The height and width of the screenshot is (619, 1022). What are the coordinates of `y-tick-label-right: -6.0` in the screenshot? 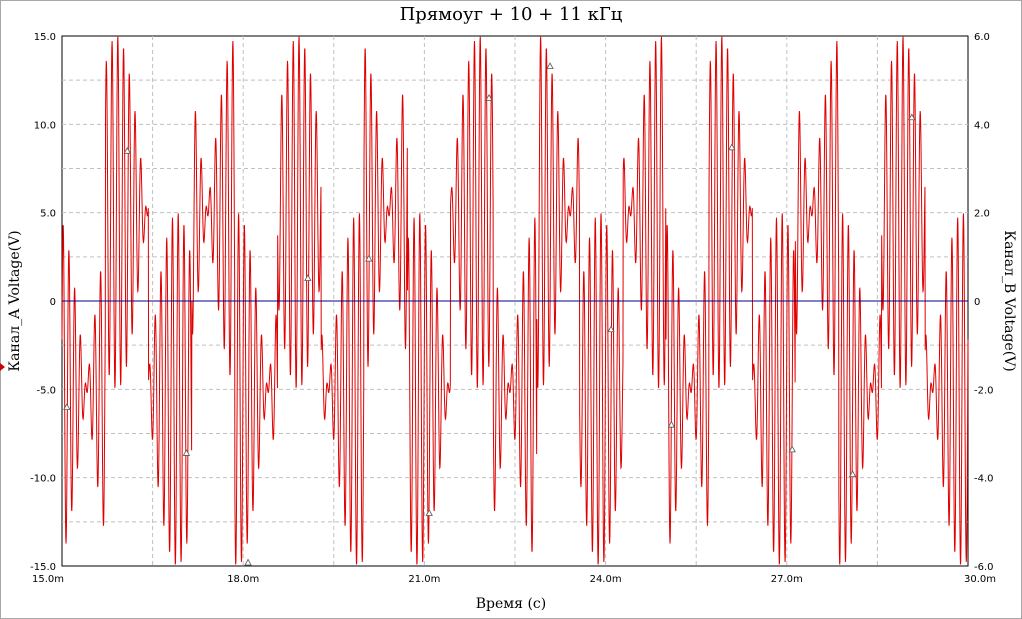 It's located at (984, 567).